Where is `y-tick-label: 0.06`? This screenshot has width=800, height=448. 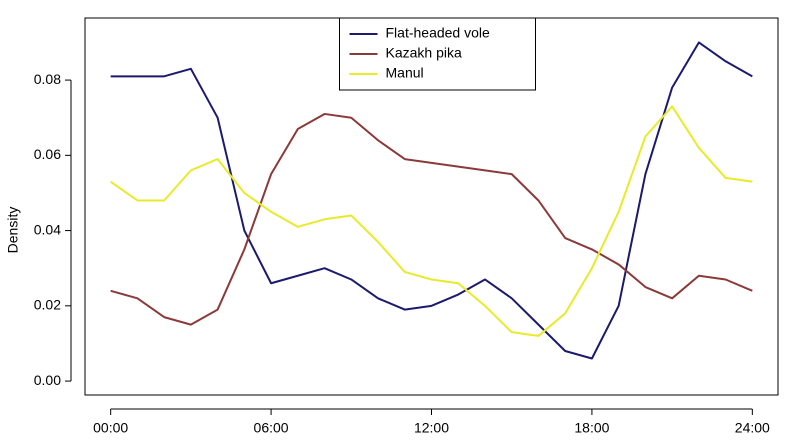
y-tick-label: 0.06 is located at coordinates (47, 154).